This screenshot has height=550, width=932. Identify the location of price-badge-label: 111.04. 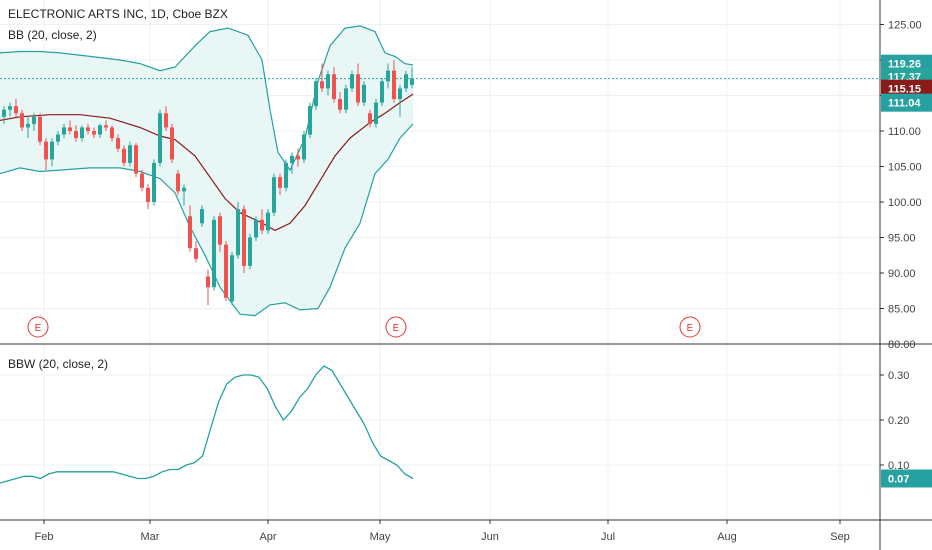
(904, 104).